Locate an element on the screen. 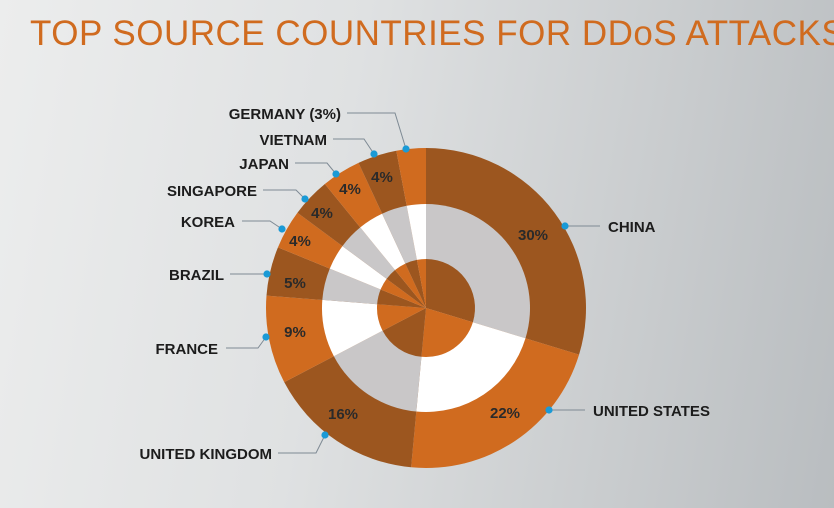  inner-slice-brazil is located at coordinates (401, 298).